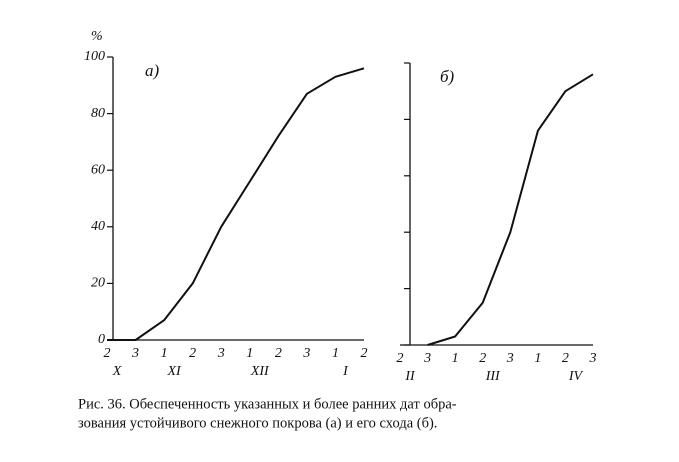  What do you see at coordinates (576, 376) in the screenshot?
I see `month-label: IV` at bounding box center [576, 376].